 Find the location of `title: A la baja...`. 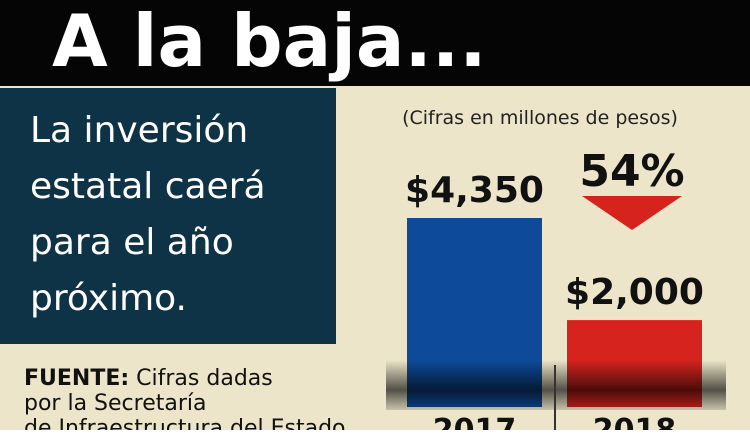

title: A la baja... is located at coordinates (269, 41).